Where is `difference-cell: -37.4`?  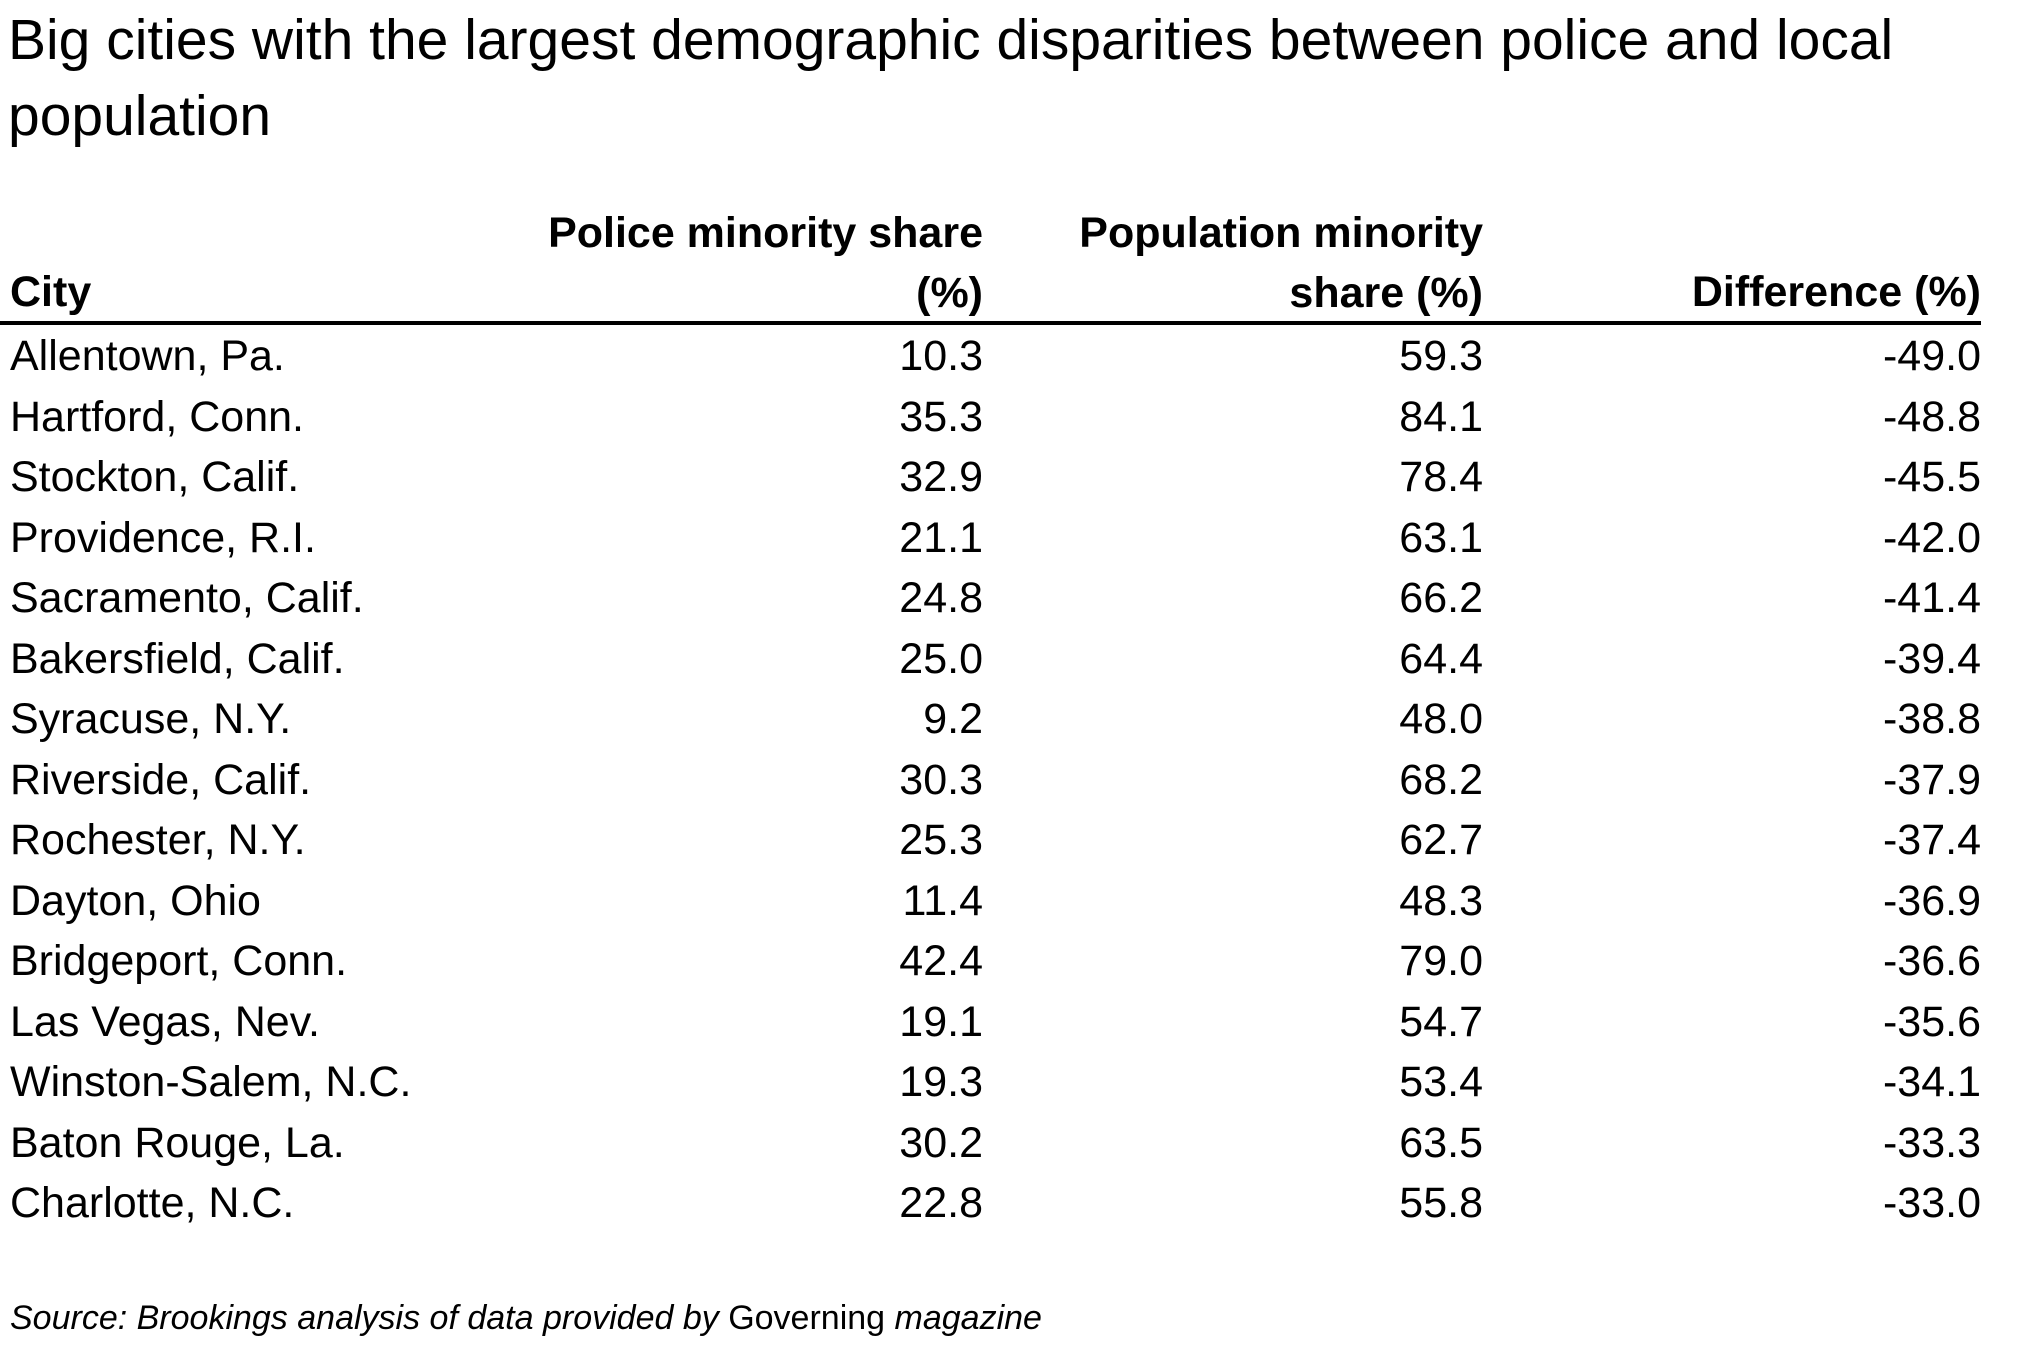
difference-cell: -37.4 is located at coordinates (1931, 840).